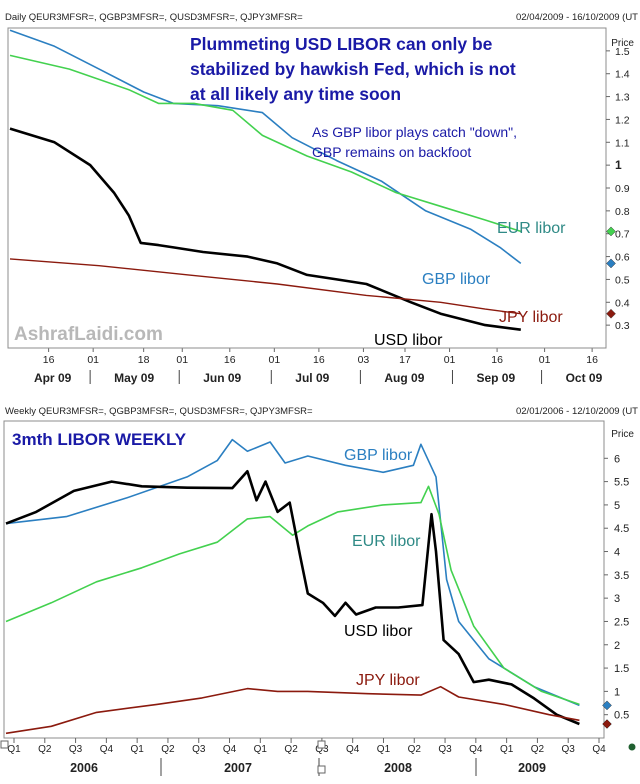  I want to click on daily-x-month-label: Apr 09, so click(53, 378).